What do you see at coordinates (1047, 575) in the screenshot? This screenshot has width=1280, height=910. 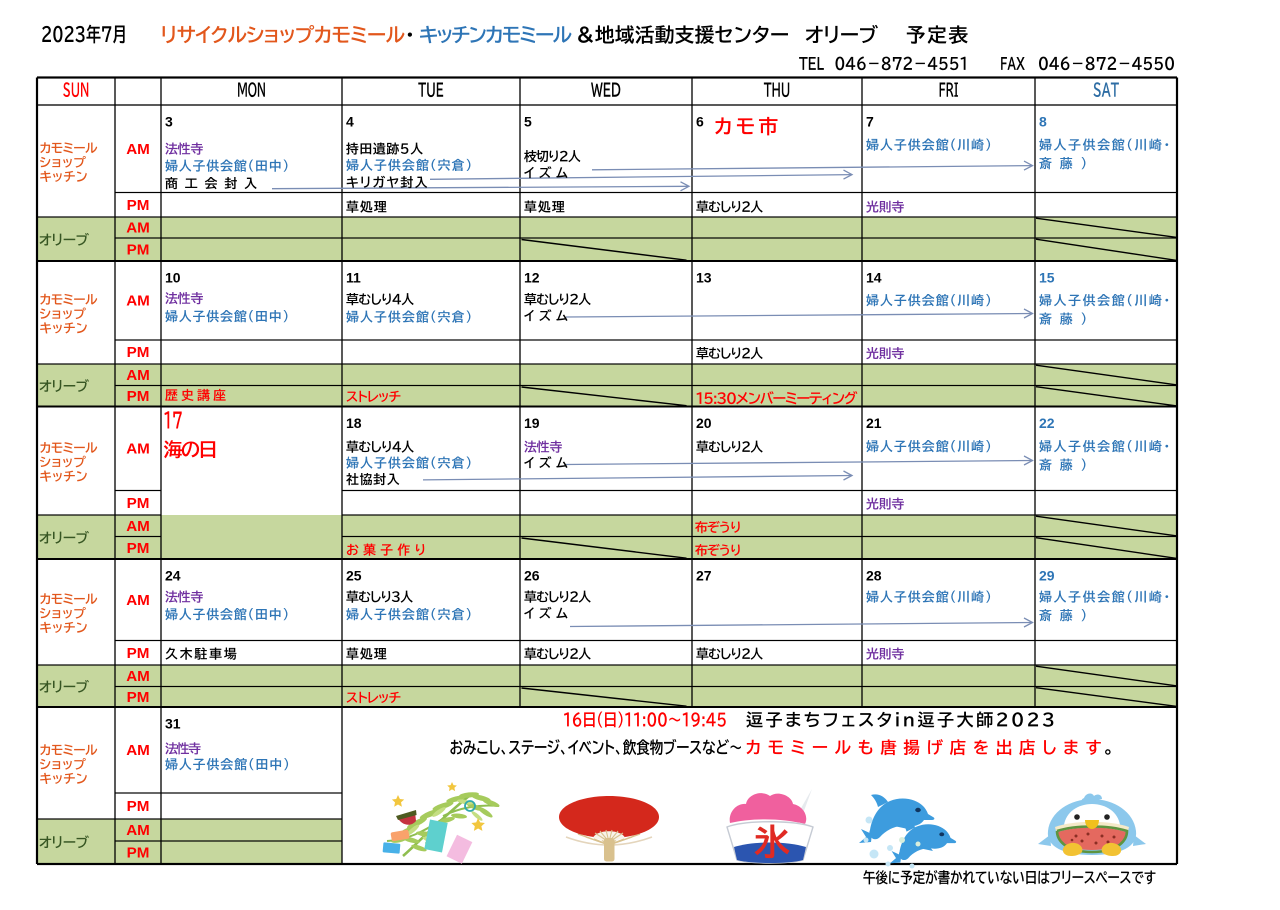 I see `svg-text: 29` at bounding box center [1047, 575].